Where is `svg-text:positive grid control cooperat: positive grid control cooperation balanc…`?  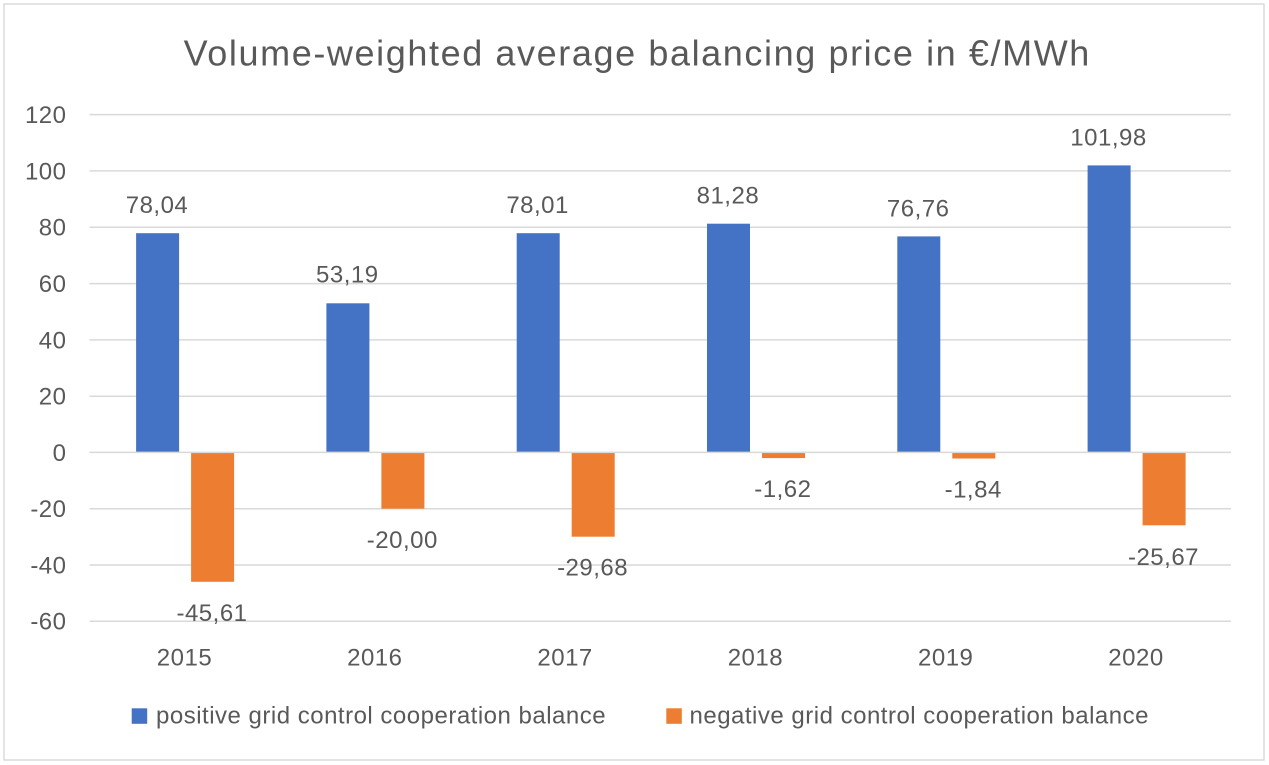 svg-text:positive grid control cooperat: positive grid control cooperation balanc… is located at coordinates (381, 715).